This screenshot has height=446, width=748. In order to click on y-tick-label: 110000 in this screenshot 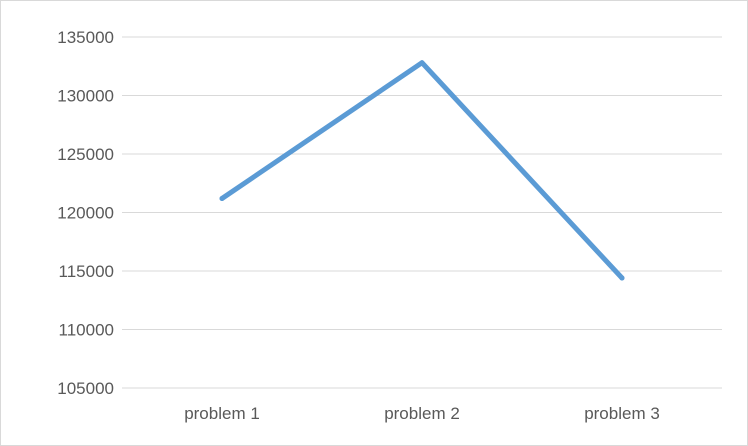, I will do `click(86, 330)`.